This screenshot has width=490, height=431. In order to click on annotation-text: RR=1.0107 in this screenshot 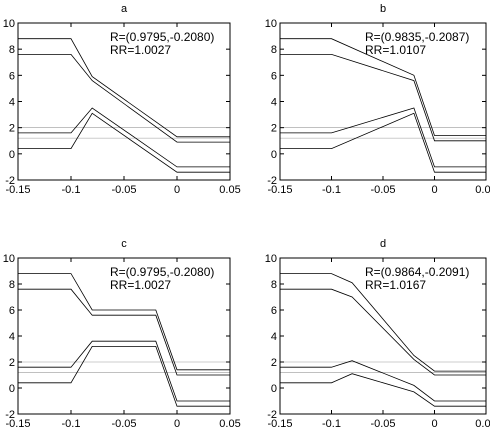, I will do `click(395, 50)`.